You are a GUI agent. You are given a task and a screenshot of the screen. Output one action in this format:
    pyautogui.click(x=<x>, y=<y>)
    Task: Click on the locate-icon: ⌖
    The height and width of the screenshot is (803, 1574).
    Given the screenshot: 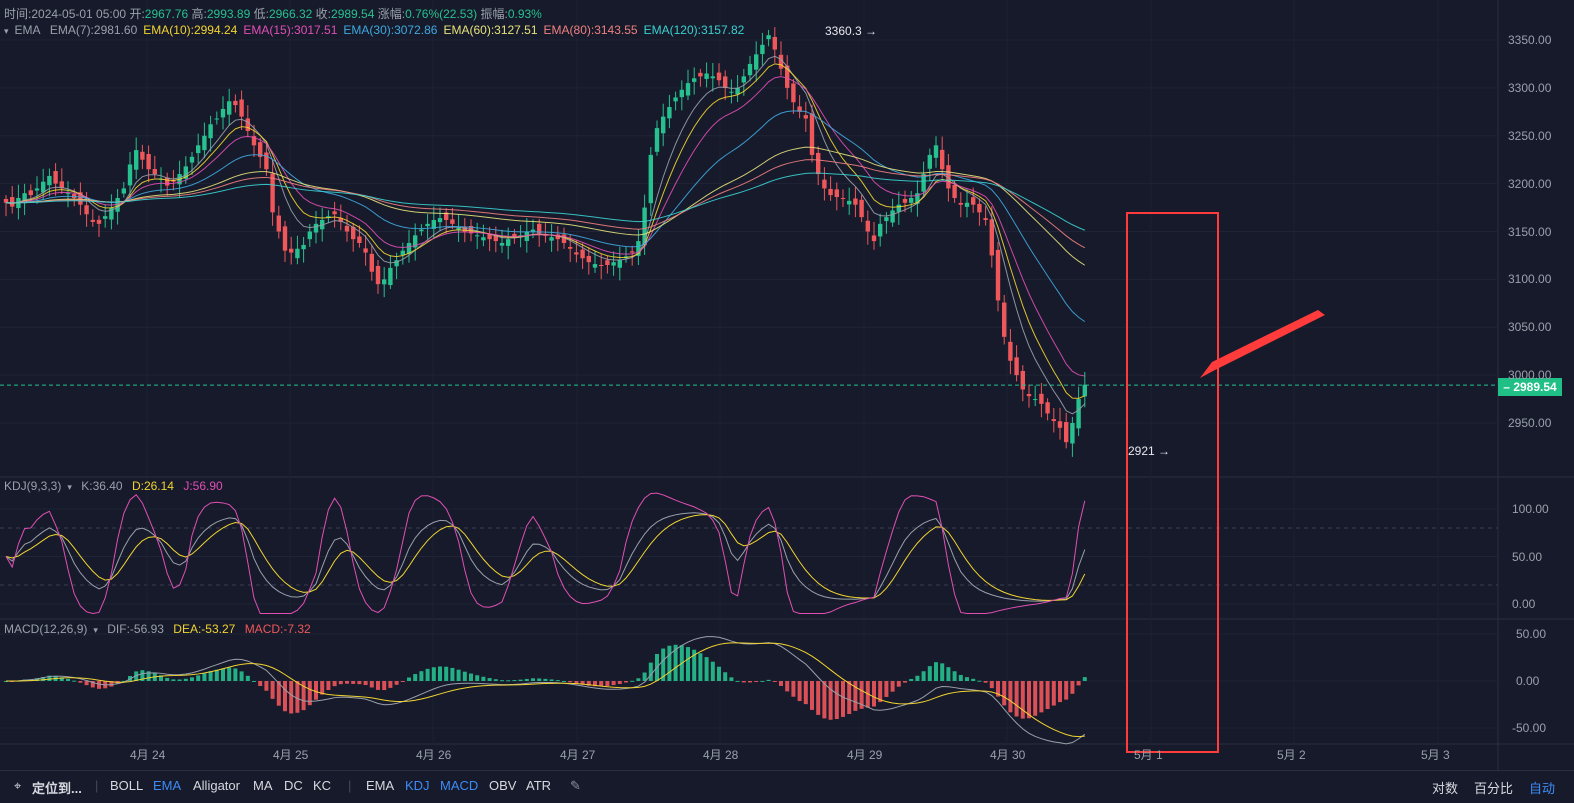 What is the action you would take?
    pyautogui.click(x=18, y=785)
    